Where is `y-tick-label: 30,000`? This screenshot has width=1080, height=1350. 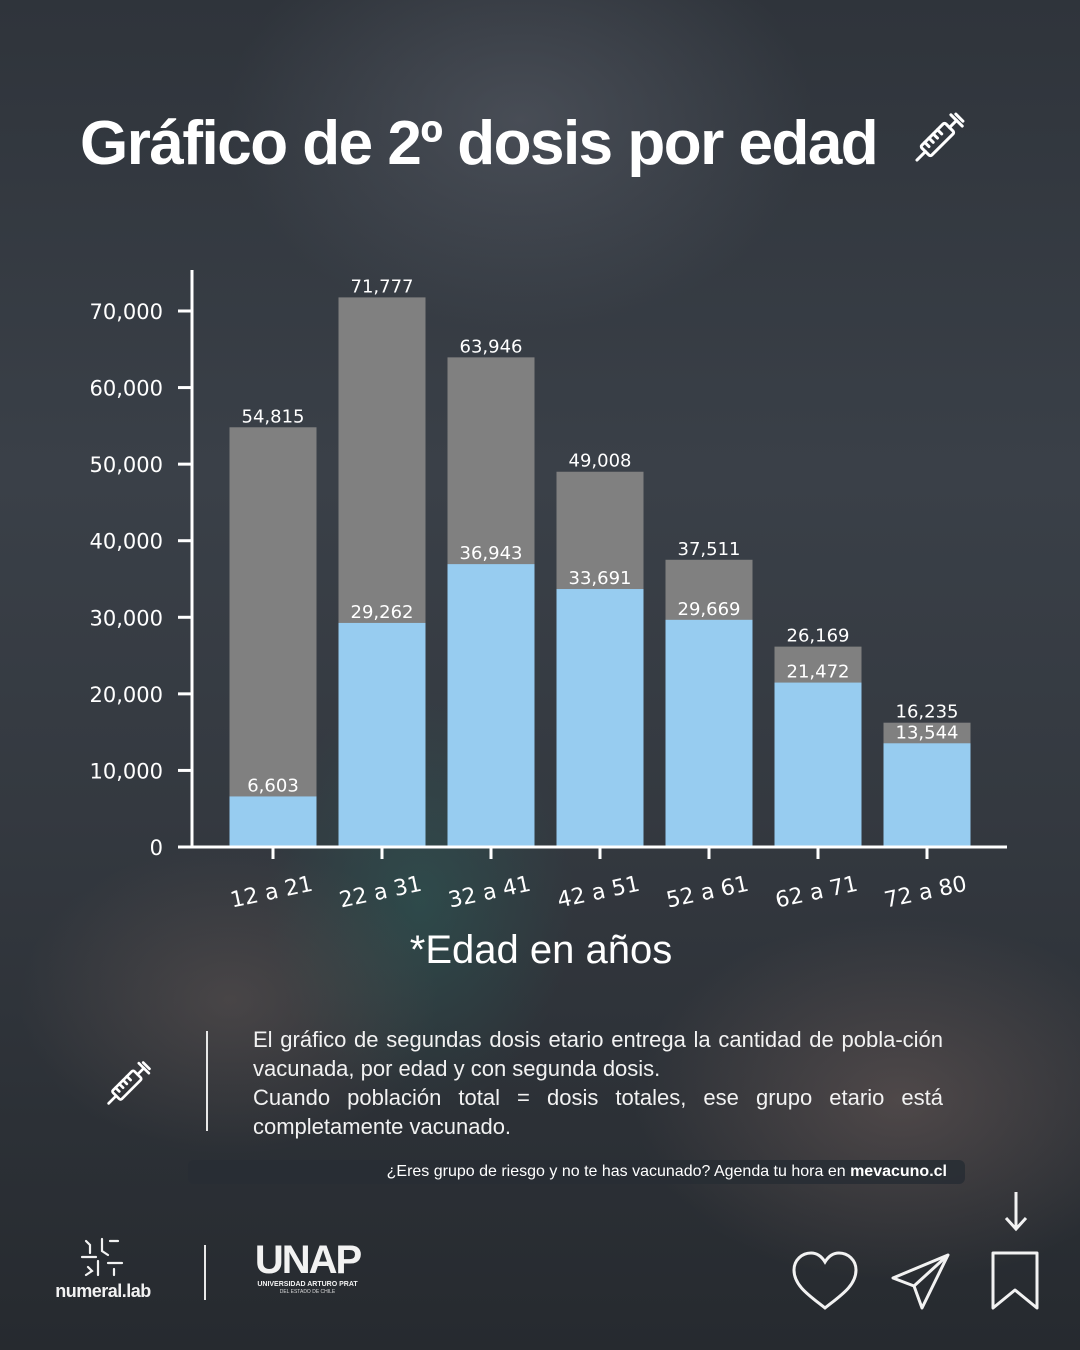
y-tick-label: 30,000 is located at coordinates (126, 618).